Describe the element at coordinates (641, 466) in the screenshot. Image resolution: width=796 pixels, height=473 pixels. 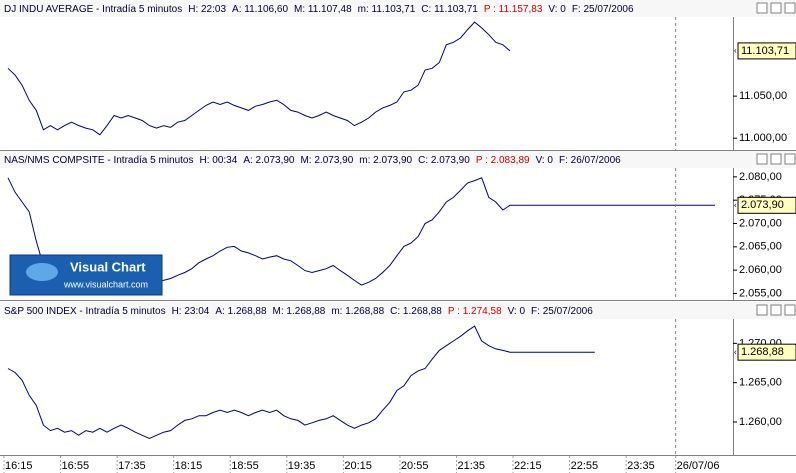
I see `x-tick-label: 23:35` at that location.